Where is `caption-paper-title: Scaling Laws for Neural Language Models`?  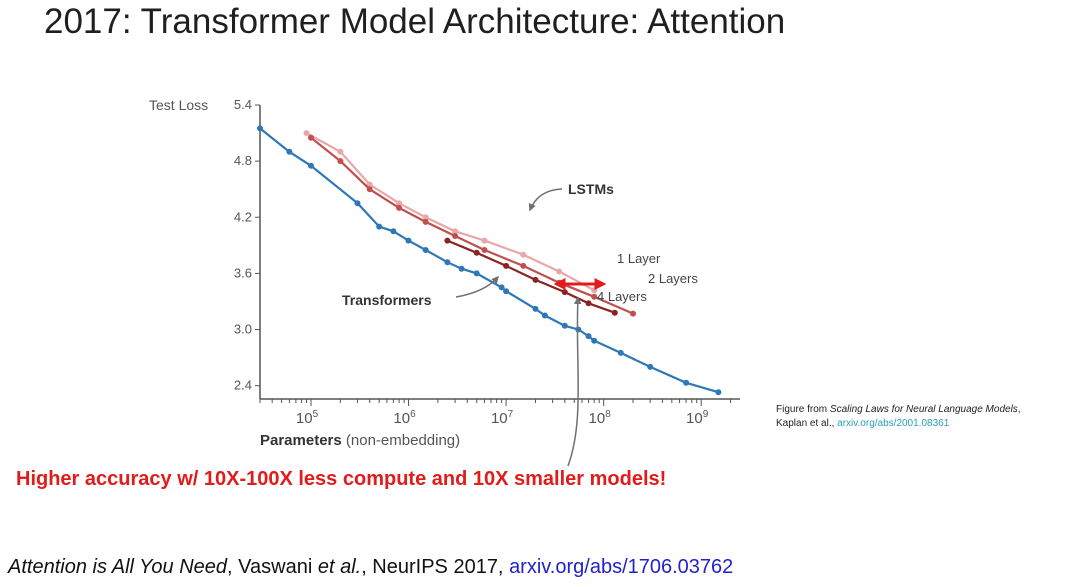
caption-paper-title: Scaling Laws for Neural Language Models is located at coordinates (923, 409).